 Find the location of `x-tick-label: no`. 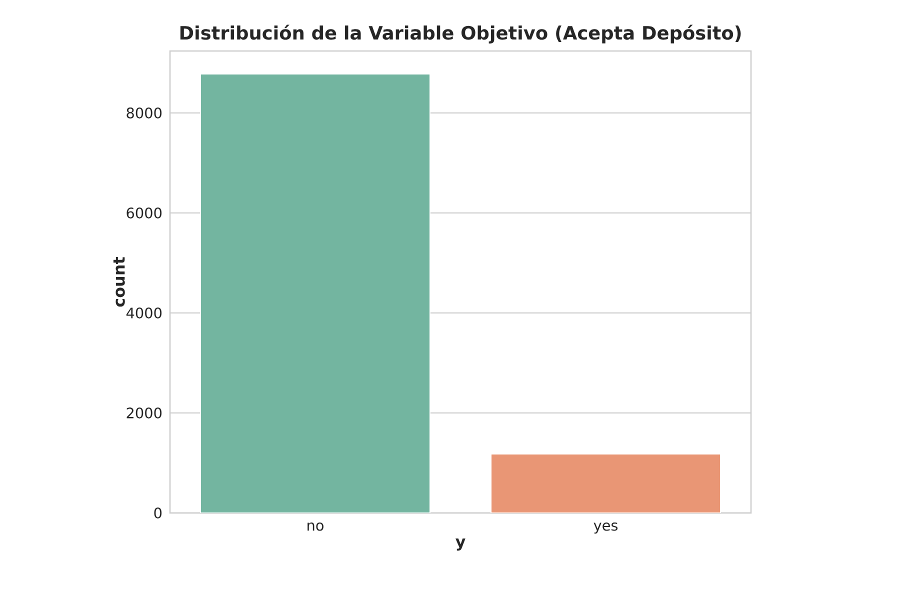

x-tick-label: no is located at coordinates (316, 526).